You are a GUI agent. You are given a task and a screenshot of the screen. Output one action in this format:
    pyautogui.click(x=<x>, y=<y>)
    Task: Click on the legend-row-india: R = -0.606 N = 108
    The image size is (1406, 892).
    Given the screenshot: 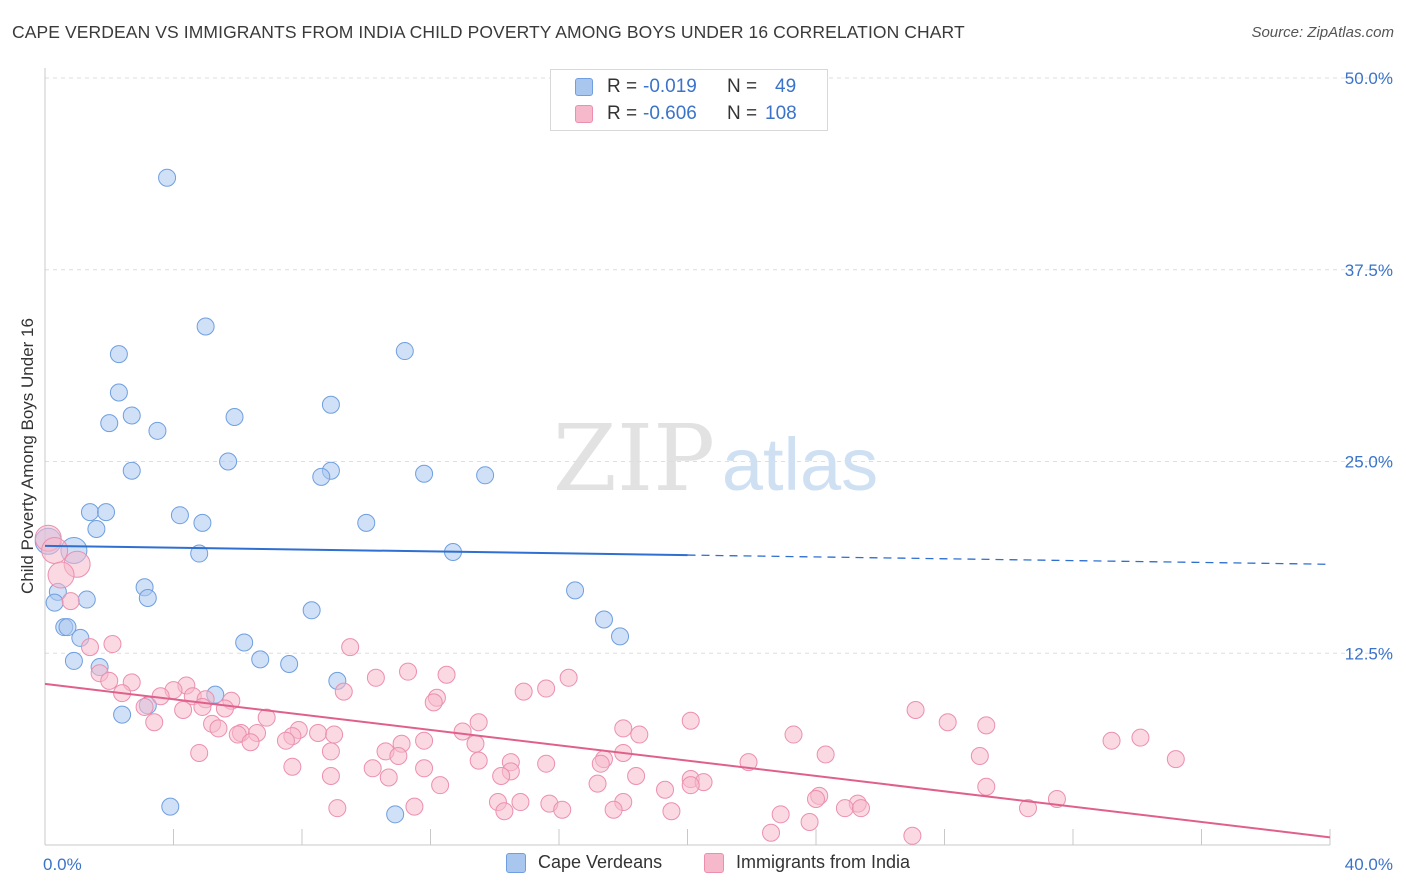 What is the action you would take?
    pyautogui.click(x=686, y=114)
    